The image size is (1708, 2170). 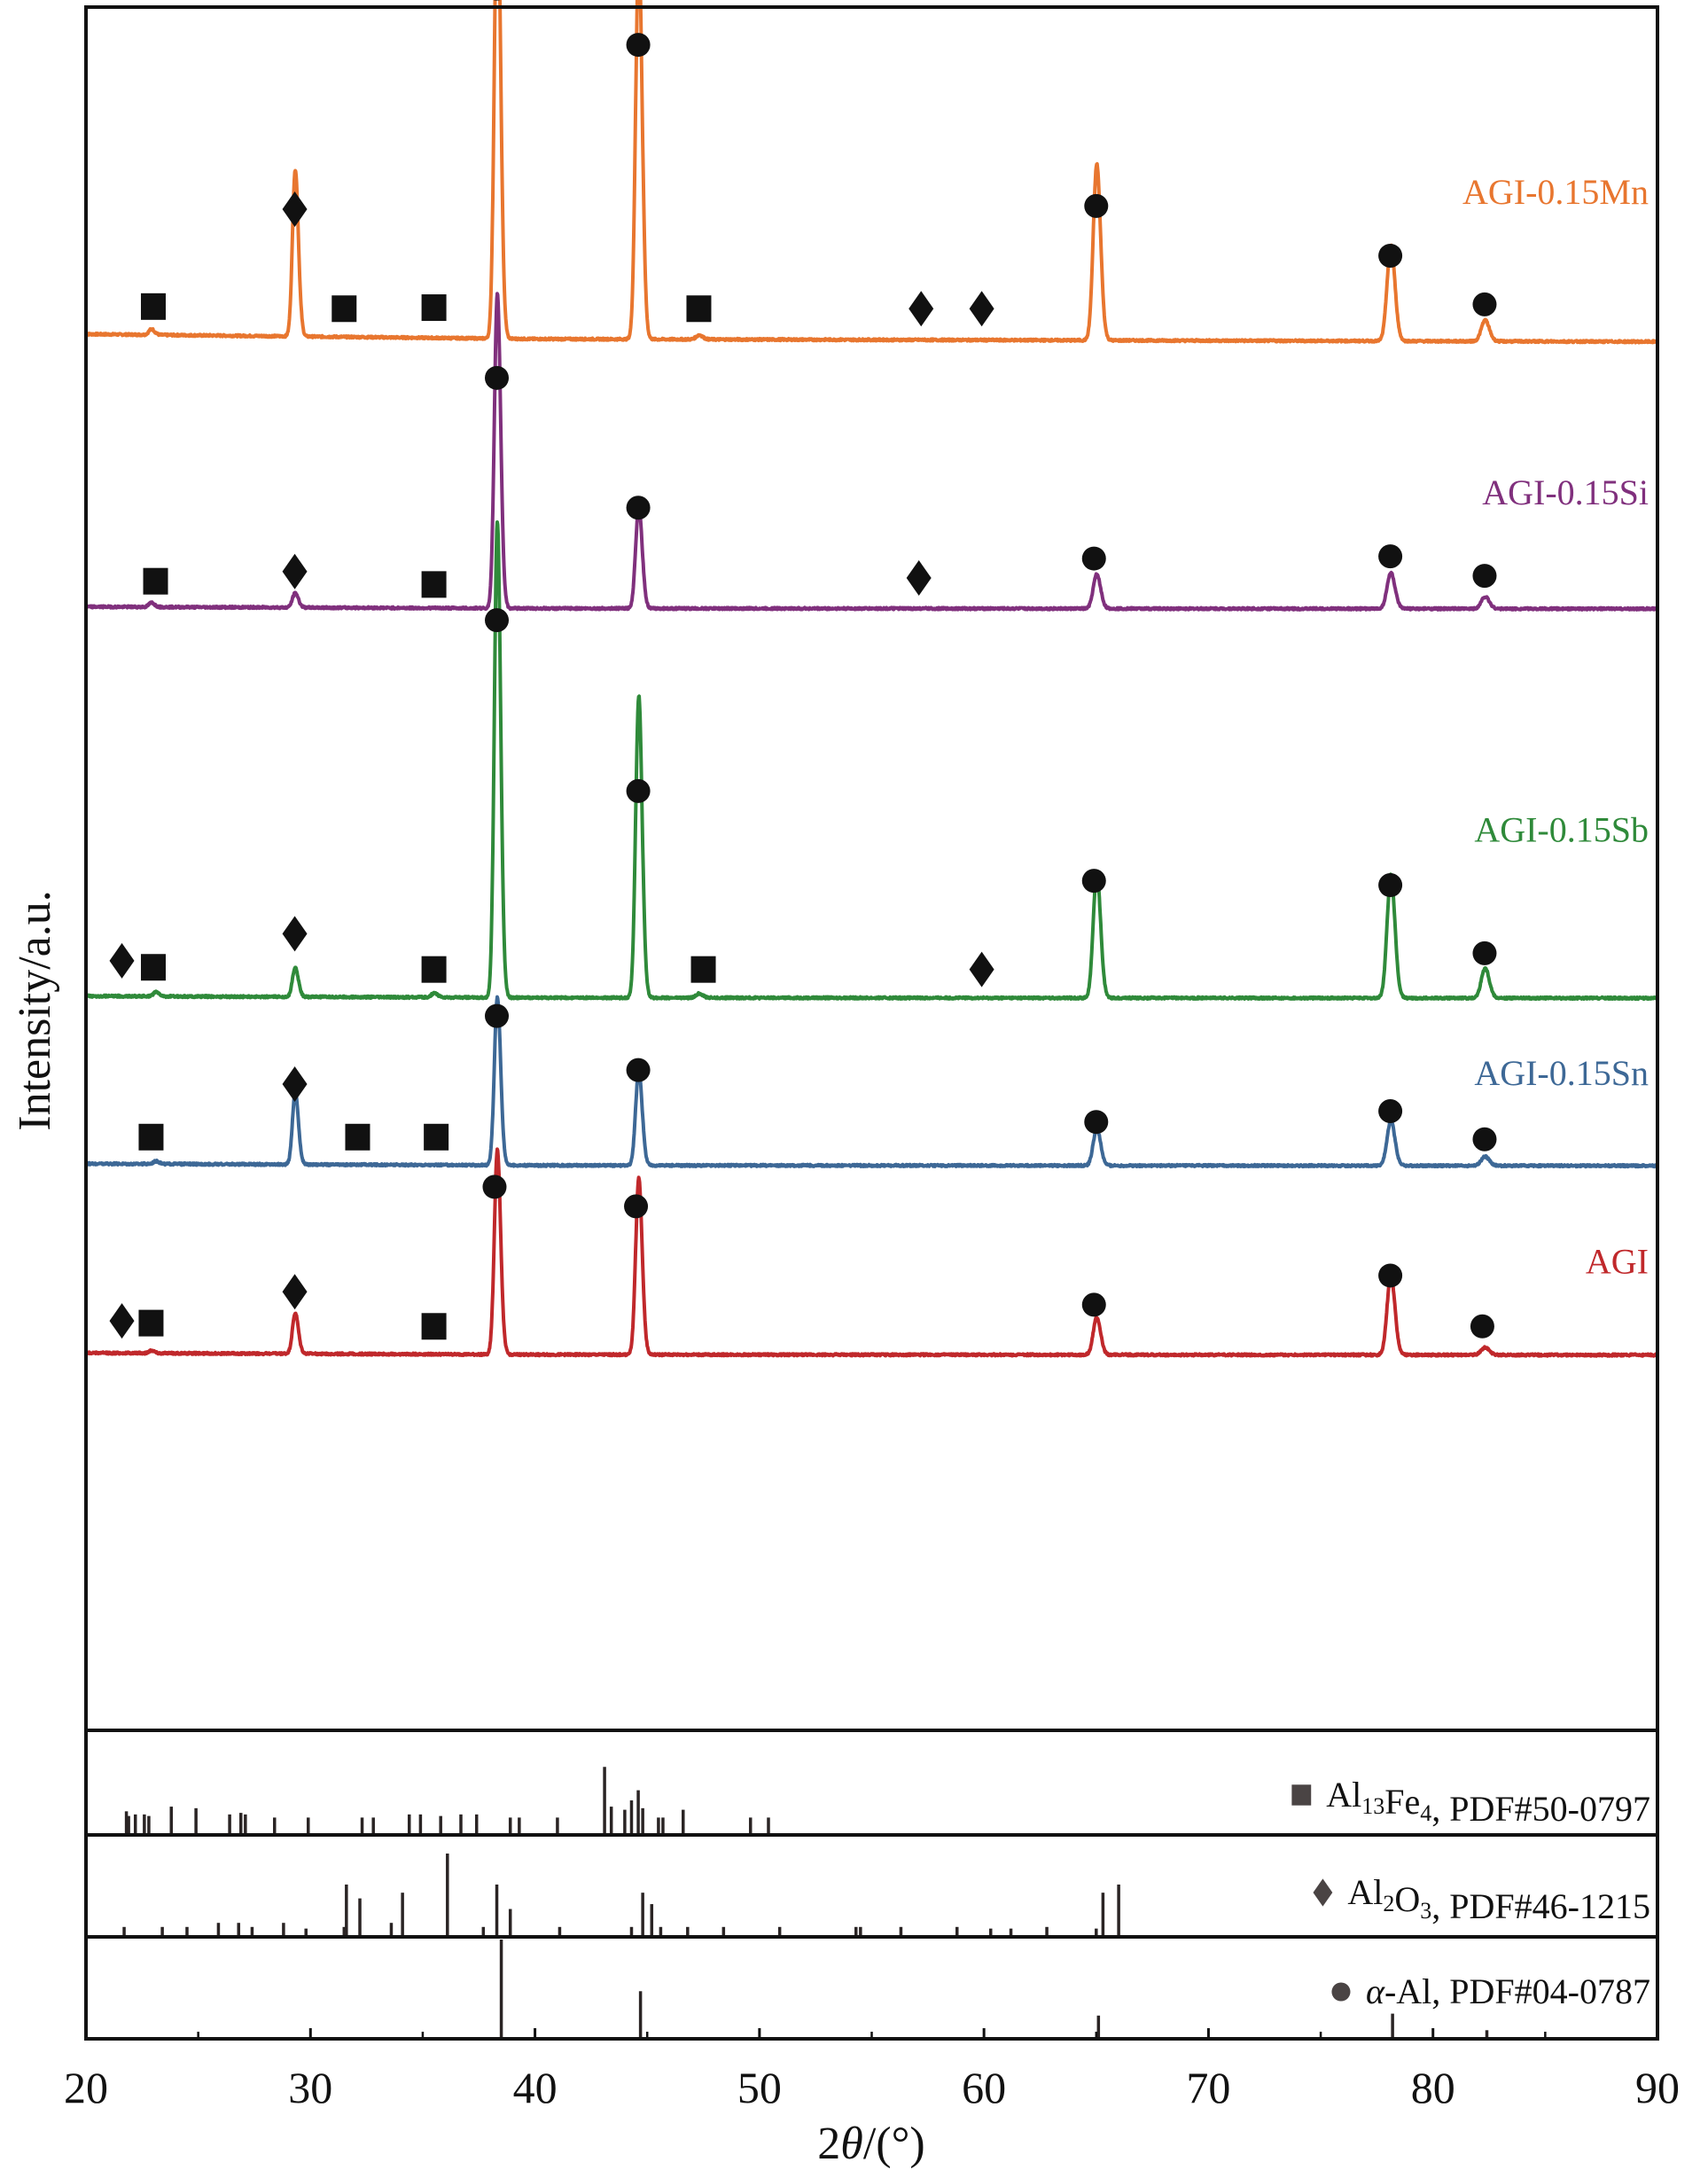 I want to click on x-tick-label: 60, so click(x=984, y=2087).